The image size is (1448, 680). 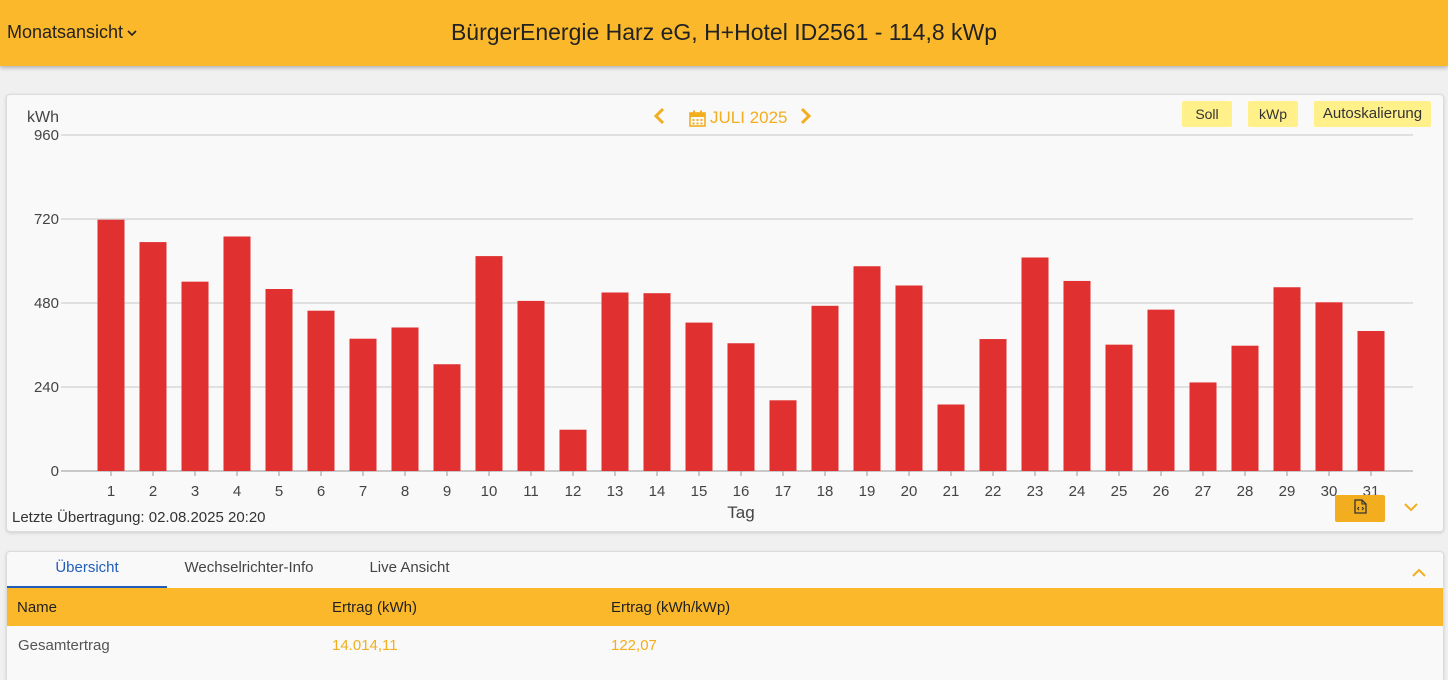 What do you see at coordinates (741, 491) in the screenshot?
I see `x-tick-label: 16` at bounding box center [741, 491].